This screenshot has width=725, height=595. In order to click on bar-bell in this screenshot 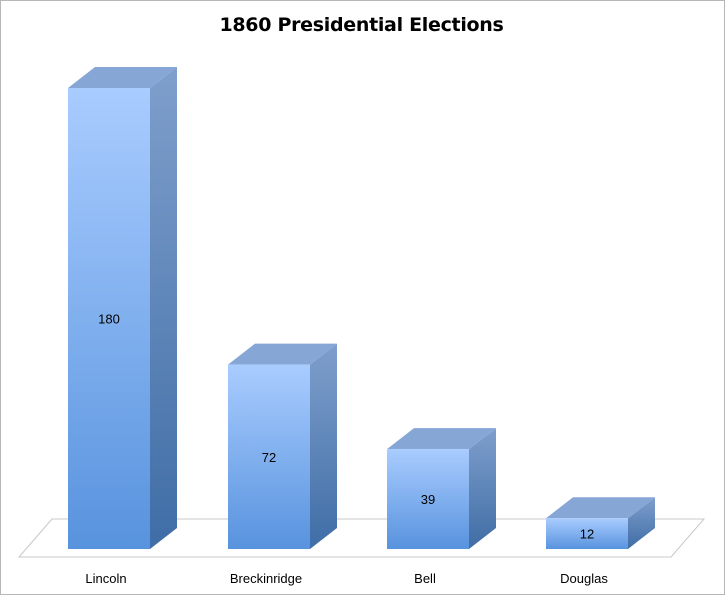, I will do `click(441, 488)`.